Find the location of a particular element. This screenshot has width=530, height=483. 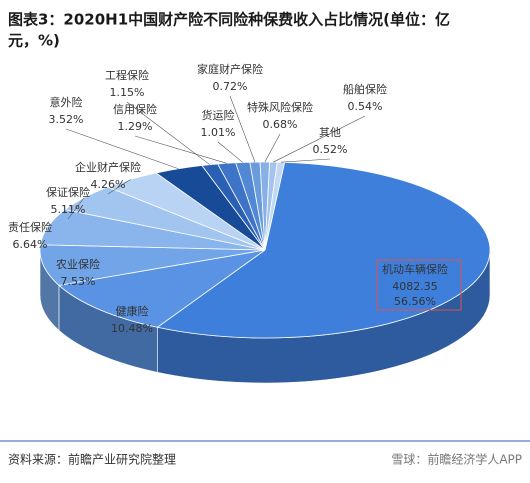

value-label: 1.15% is located at coordinates (127, 92).